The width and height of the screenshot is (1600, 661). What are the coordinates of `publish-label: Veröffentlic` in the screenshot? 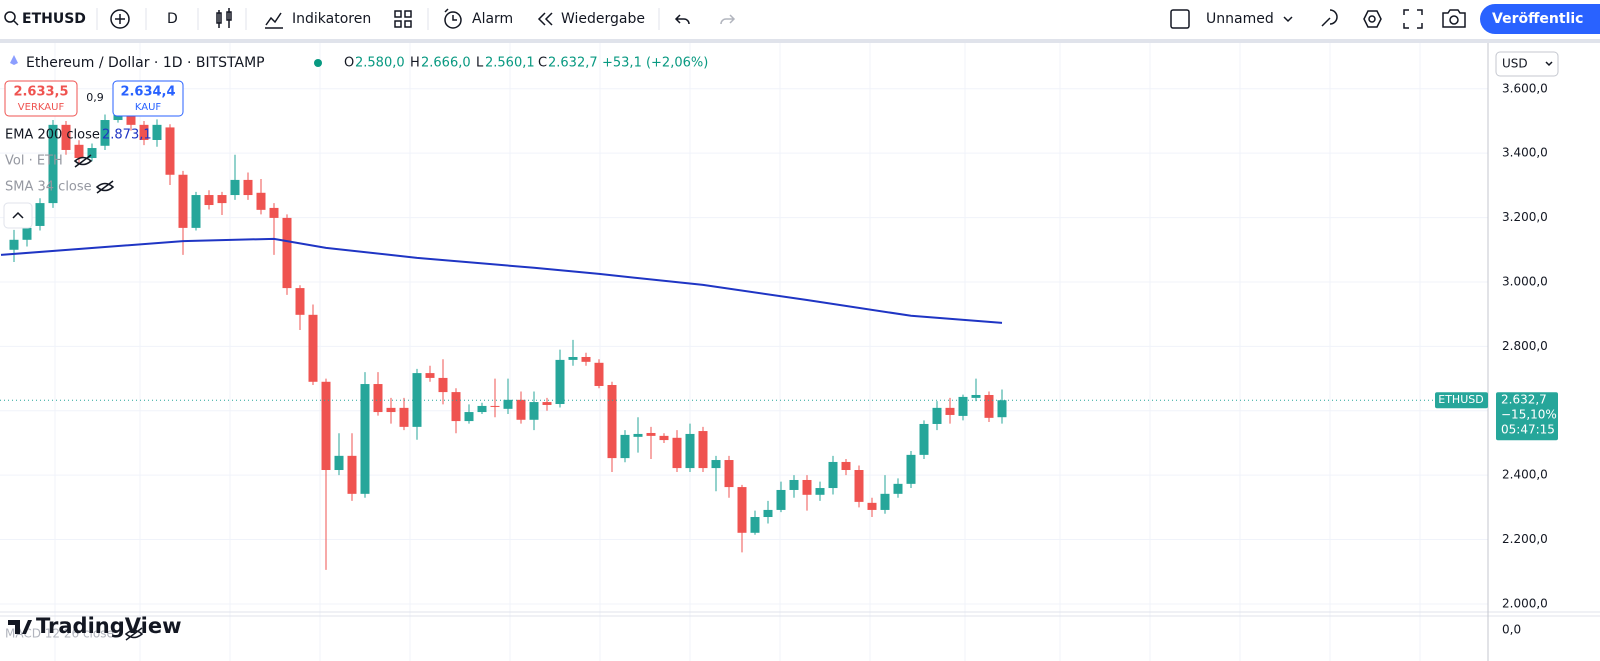 It's located at (1537, 19).